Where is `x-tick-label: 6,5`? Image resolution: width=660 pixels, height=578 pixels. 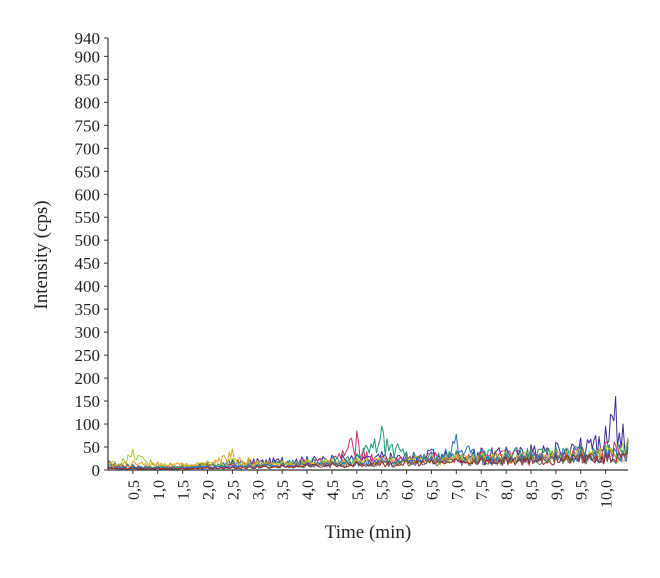 x-tick-label: 6,5 is located at coordinates (432, 490).